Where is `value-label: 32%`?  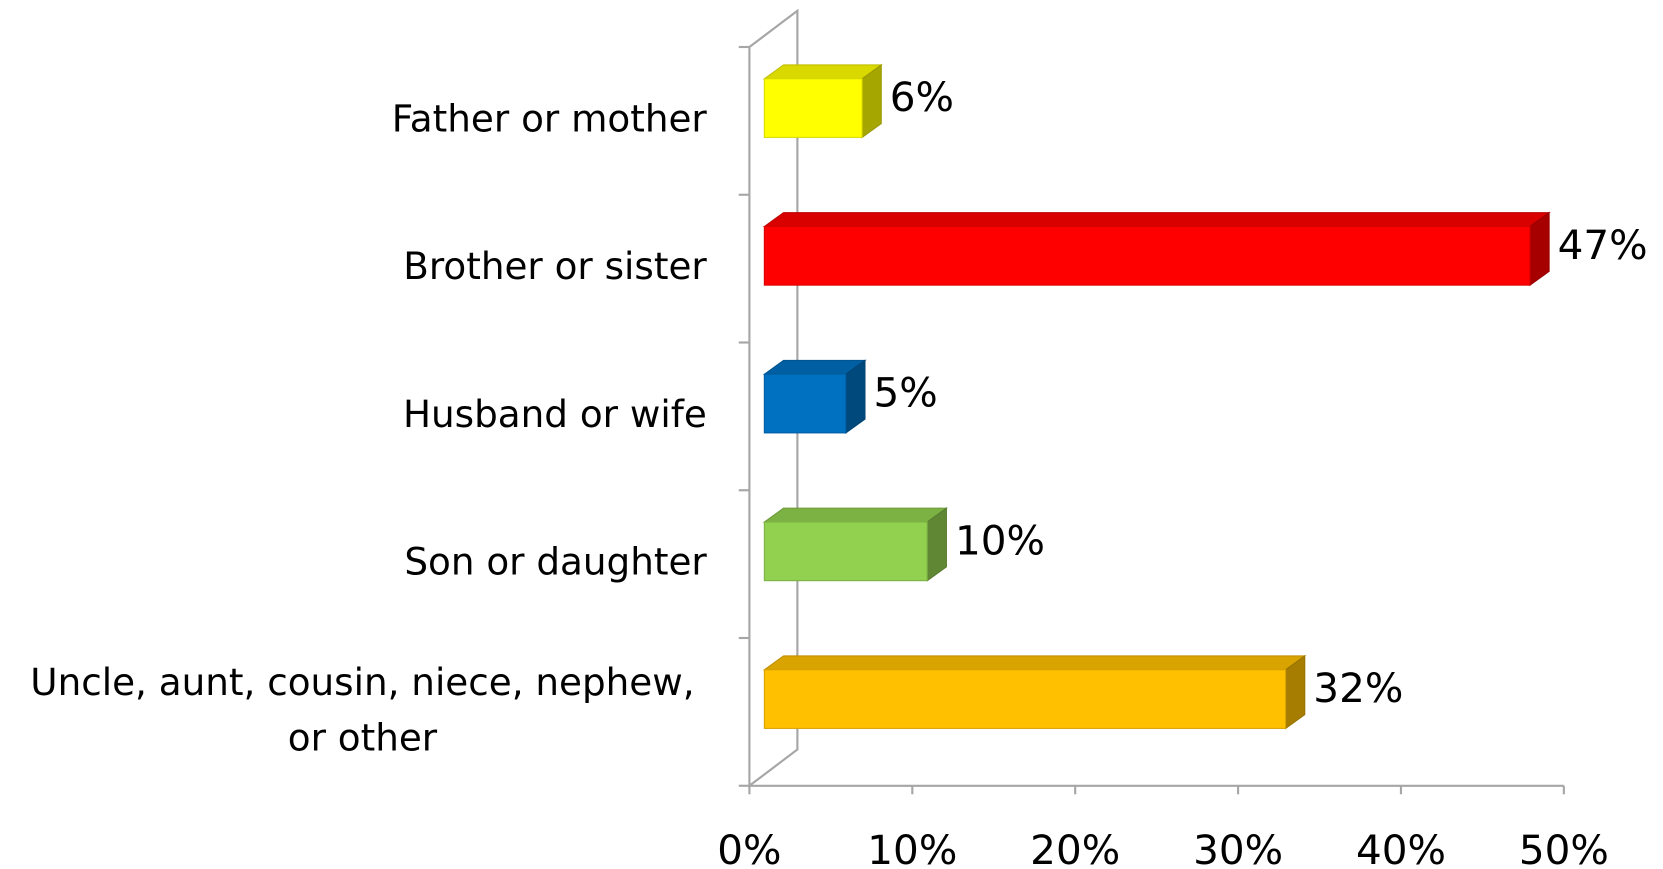 value-label: 32% is located at coordinates (1358, 688).